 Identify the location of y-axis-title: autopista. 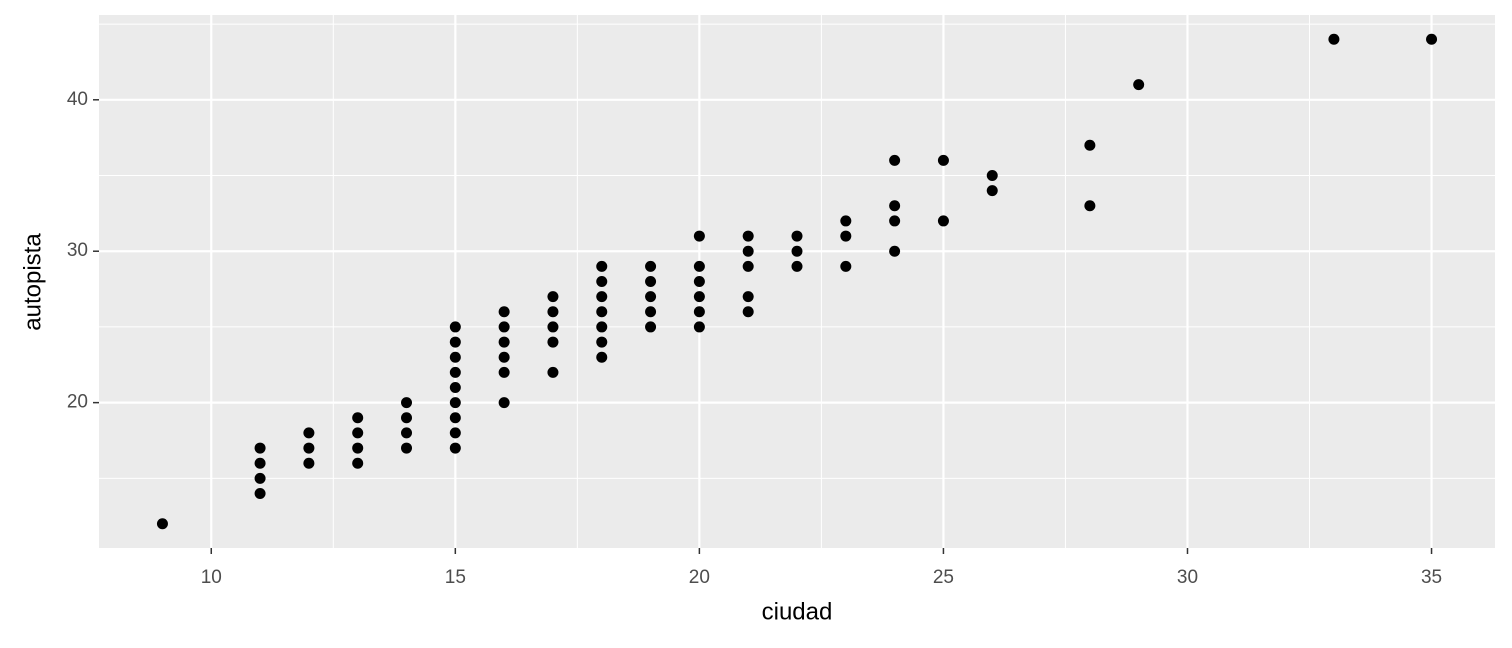
(32, 282).